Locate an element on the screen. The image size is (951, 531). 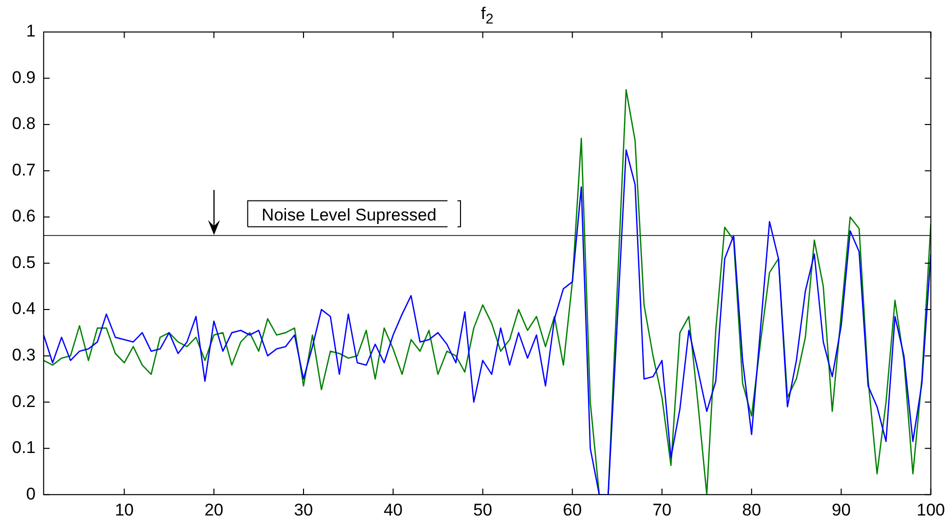
x-tick-label: 50 is located at coordinates (482, 510).